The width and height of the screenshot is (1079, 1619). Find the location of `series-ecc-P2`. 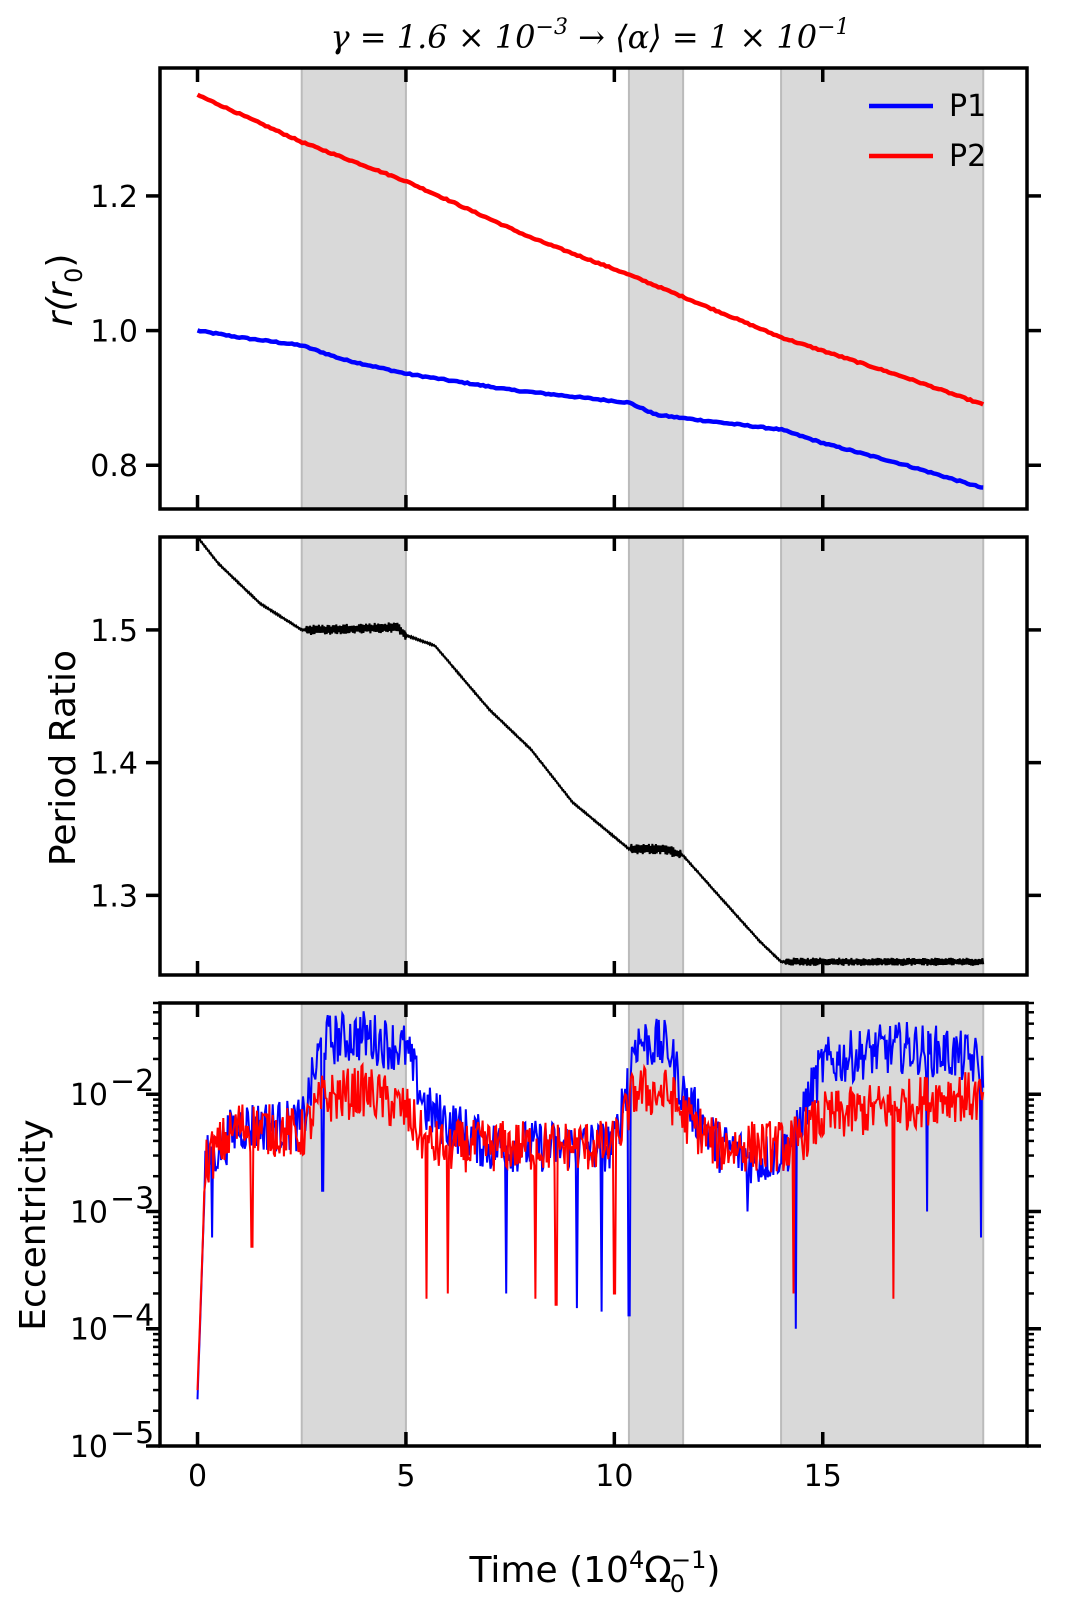

series-ecc-P2 is located at coordinates (590, 1226).